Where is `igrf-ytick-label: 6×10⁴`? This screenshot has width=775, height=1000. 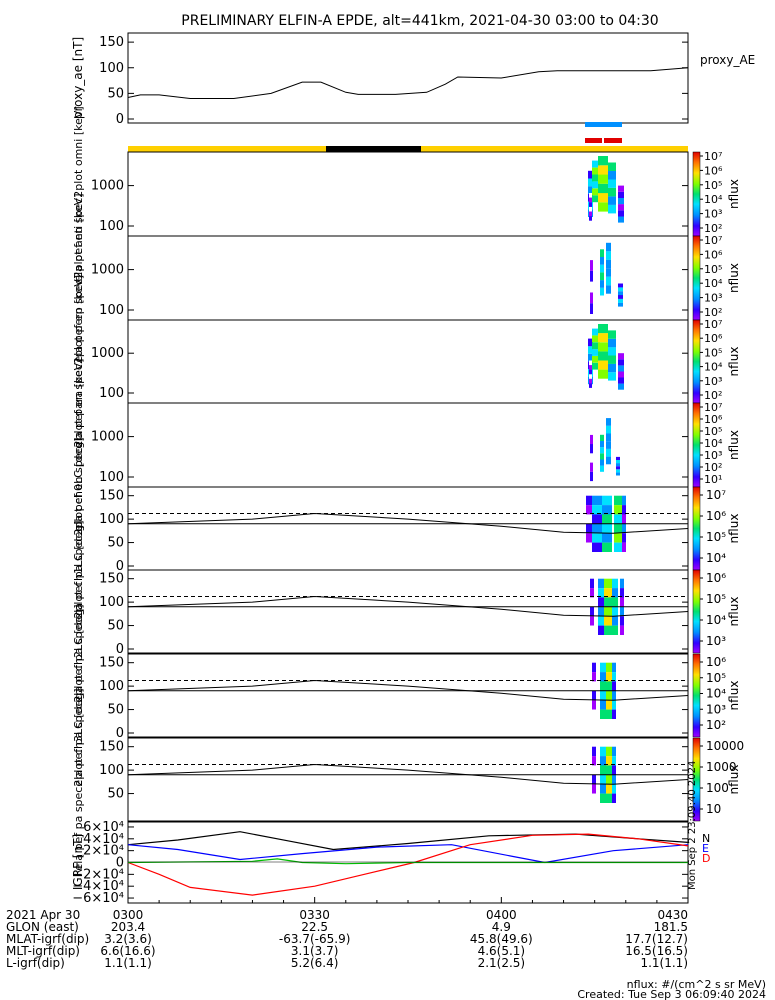 igrf-ytick-label: 6×10⁴ is located at coordinates (103, 827).